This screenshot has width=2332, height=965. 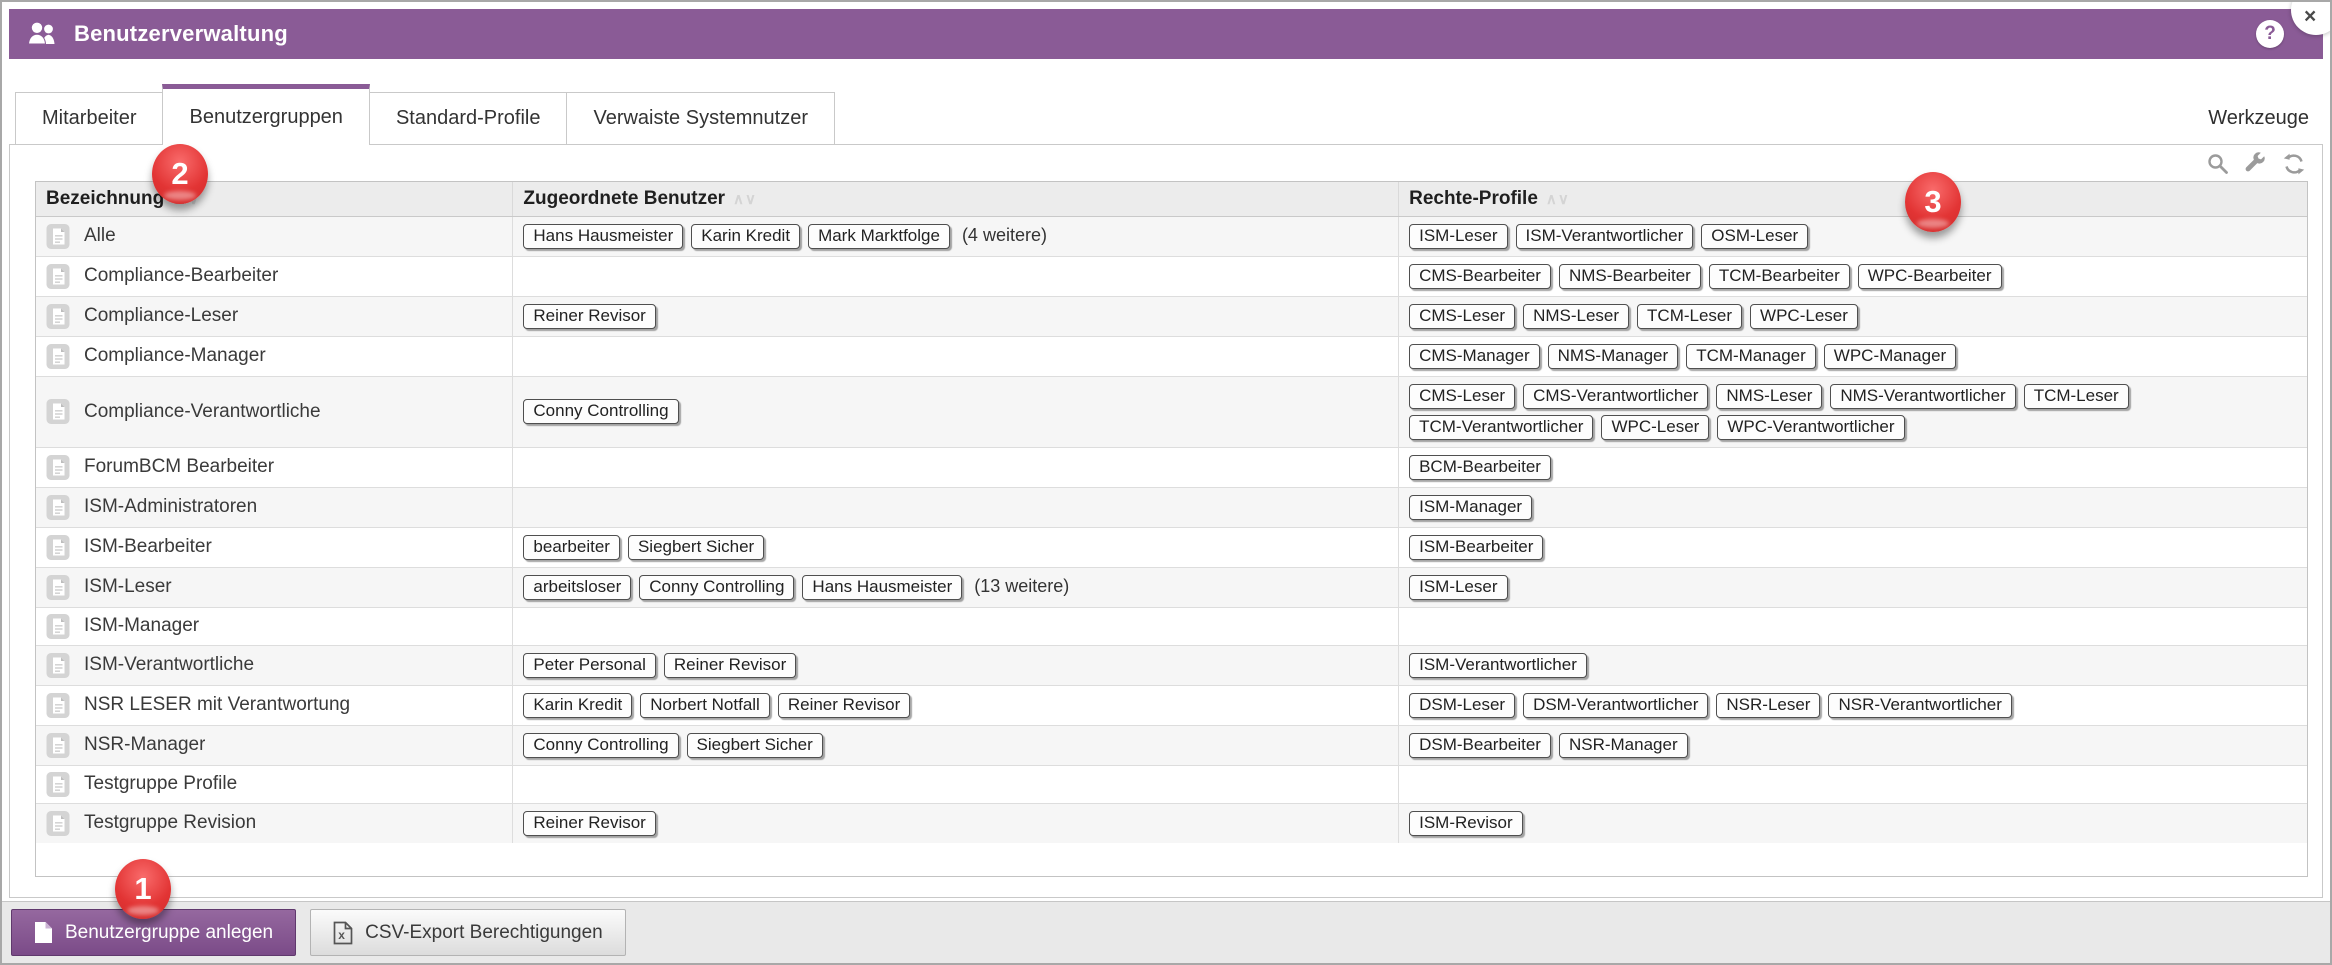 I want to click on csv-export-label: CSV-Export Berechtigungen, so click(x=484, y=932).